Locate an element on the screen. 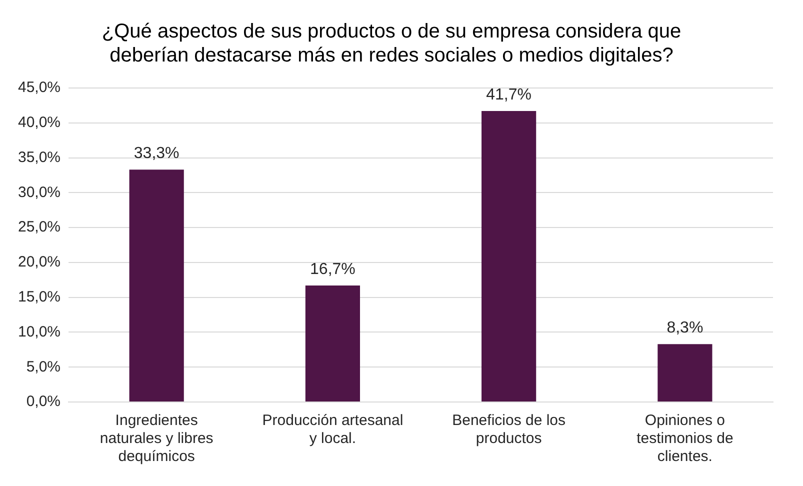  y-tick-label: 0,0% is located at coordinates (43, 401).